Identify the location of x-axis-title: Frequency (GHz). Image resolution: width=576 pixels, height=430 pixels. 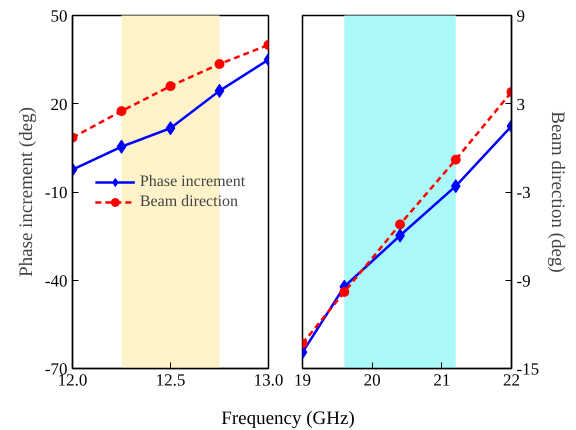
(288, 418).